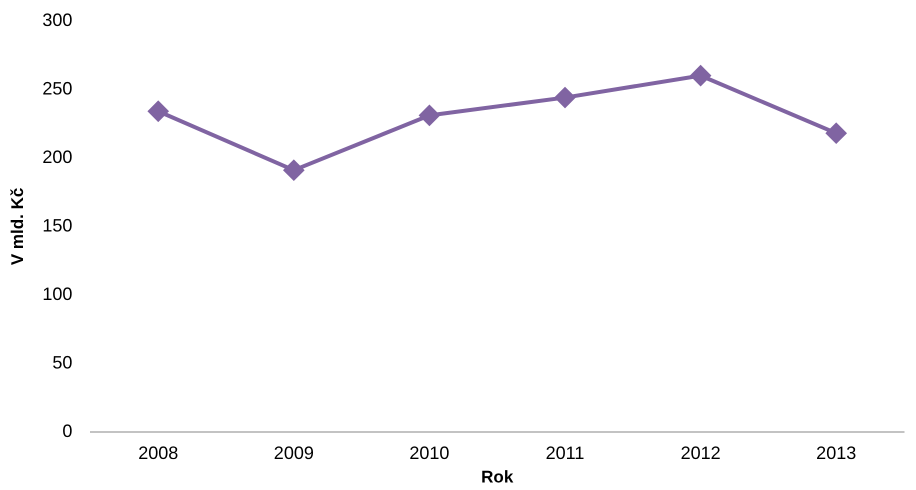 The width and height of the screenshot is (916, 490). Describe the element at coordinates (294, 452) in the screenshot. I see `x-tick-label: 2009` at that location.